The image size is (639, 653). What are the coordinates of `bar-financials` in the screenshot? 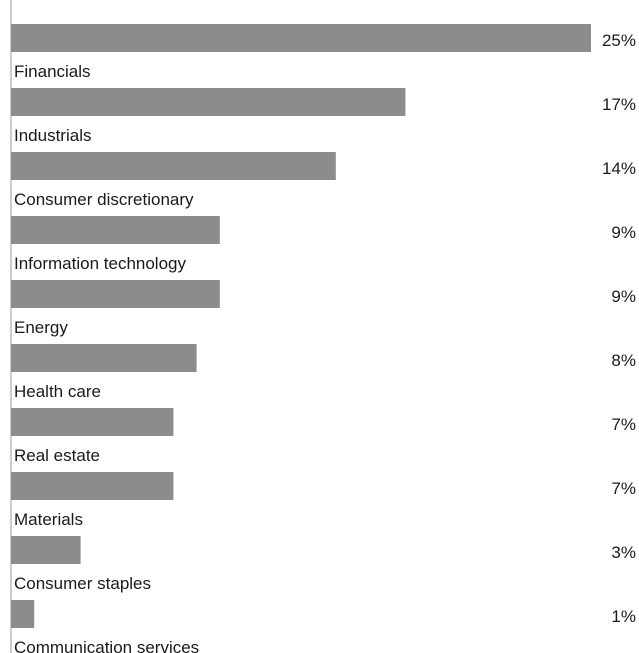 It's located at (301, 38).